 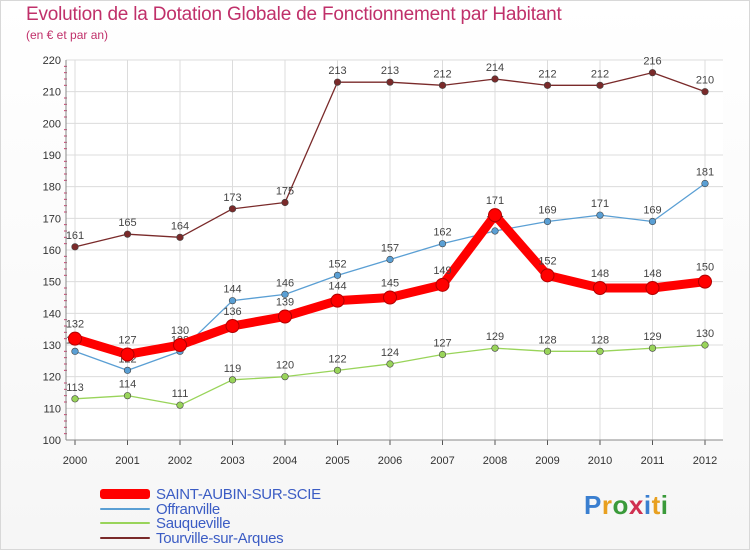 What do you see at coordinates (390, 368) in the screenshot?
I see `series-sauqueville: 113 114 111 119 120 122 124 127 129 128 128 129 130` at bounding box center [390, 368].